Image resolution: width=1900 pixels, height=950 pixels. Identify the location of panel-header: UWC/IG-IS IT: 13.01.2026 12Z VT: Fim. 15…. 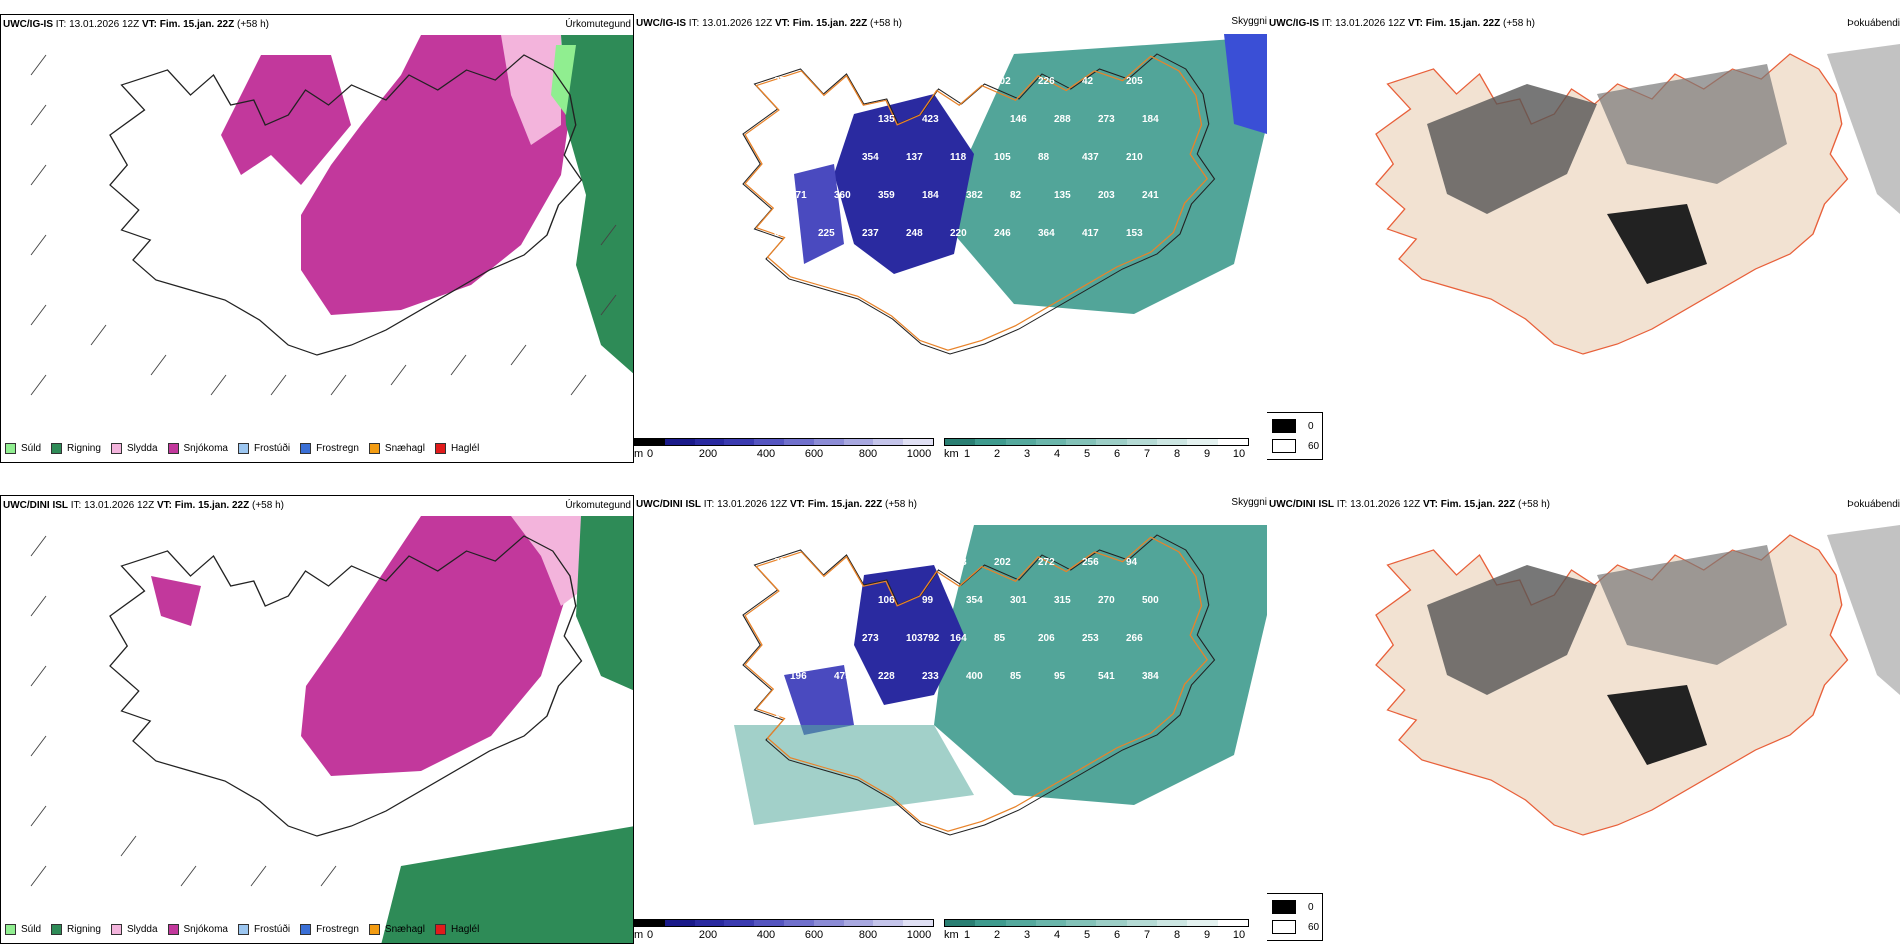
(951, 22).